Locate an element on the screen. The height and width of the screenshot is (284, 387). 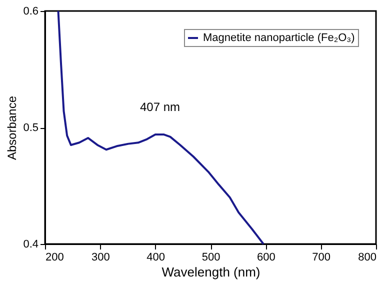
legend-label: Magnetite nanoparticle (Fe₂O₃) is located at coordinates (279, 38).